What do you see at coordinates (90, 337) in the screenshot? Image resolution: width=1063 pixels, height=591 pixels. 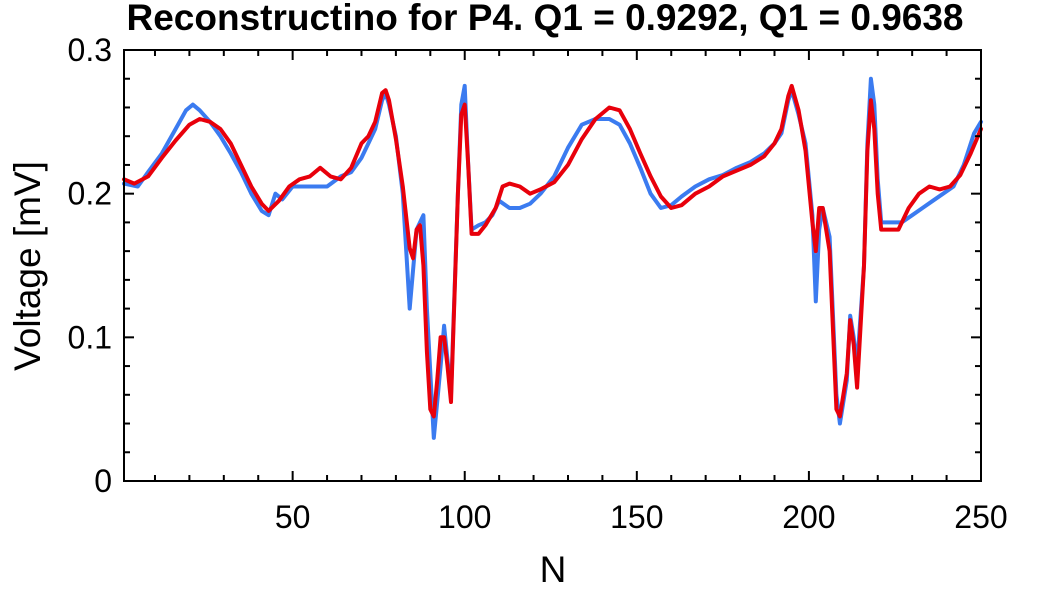 I see `y-tick-label: 0.1` at bounding box center [90, 337].